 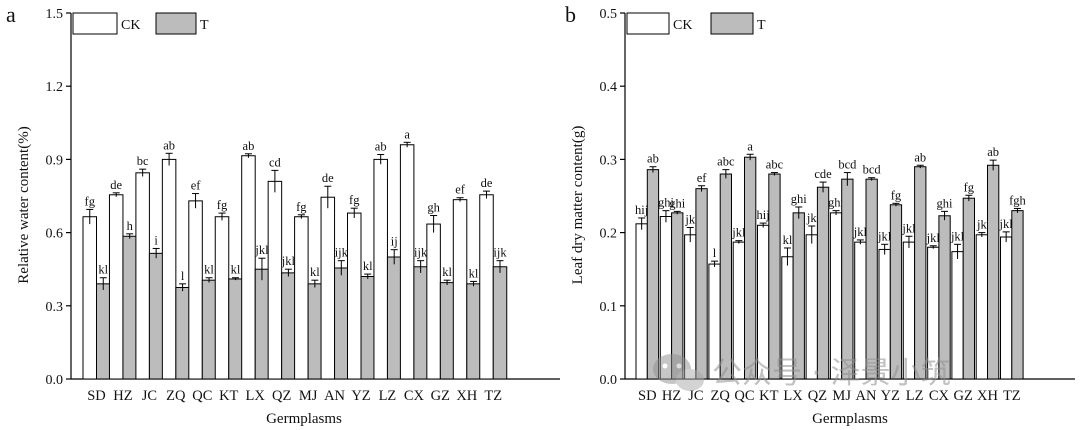 I want to click on x-tick-label: AN, so click(x=334, y=396).